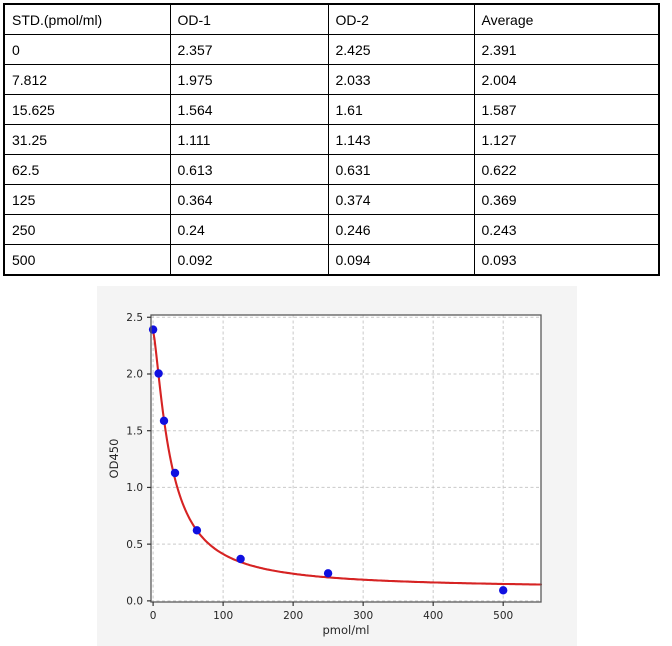  Describe the element at coordinates (114, 459) in the screenshot. I see `y-axis-label: OD450` at that location.